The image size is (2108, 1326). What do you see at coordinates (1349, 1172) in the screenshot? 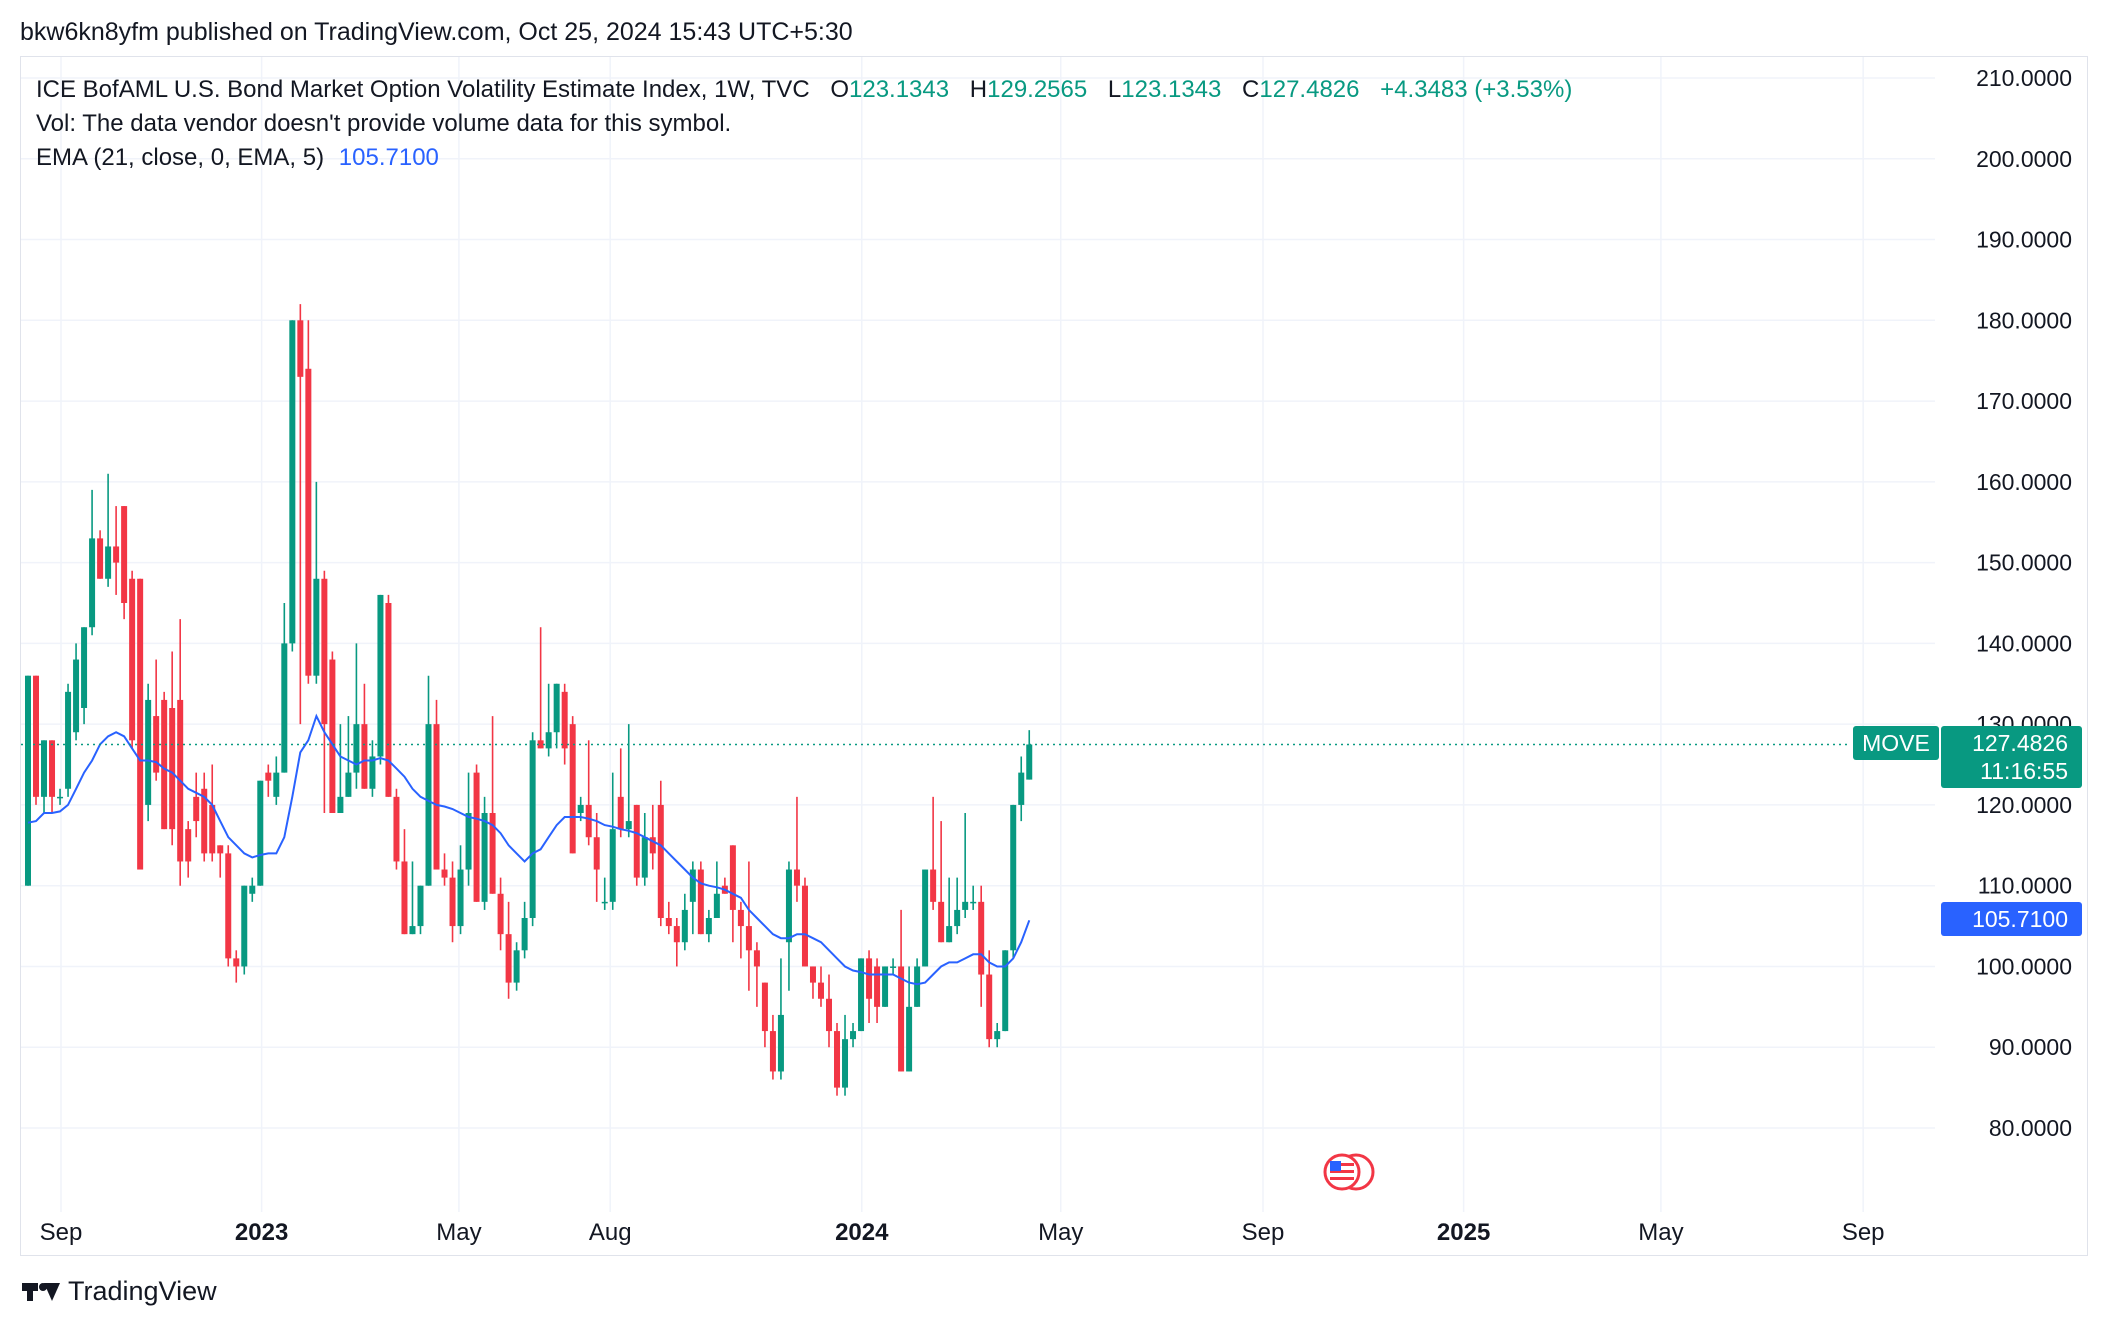
I see `us-flag-event-icon` at bounding box center [1349, 1172].